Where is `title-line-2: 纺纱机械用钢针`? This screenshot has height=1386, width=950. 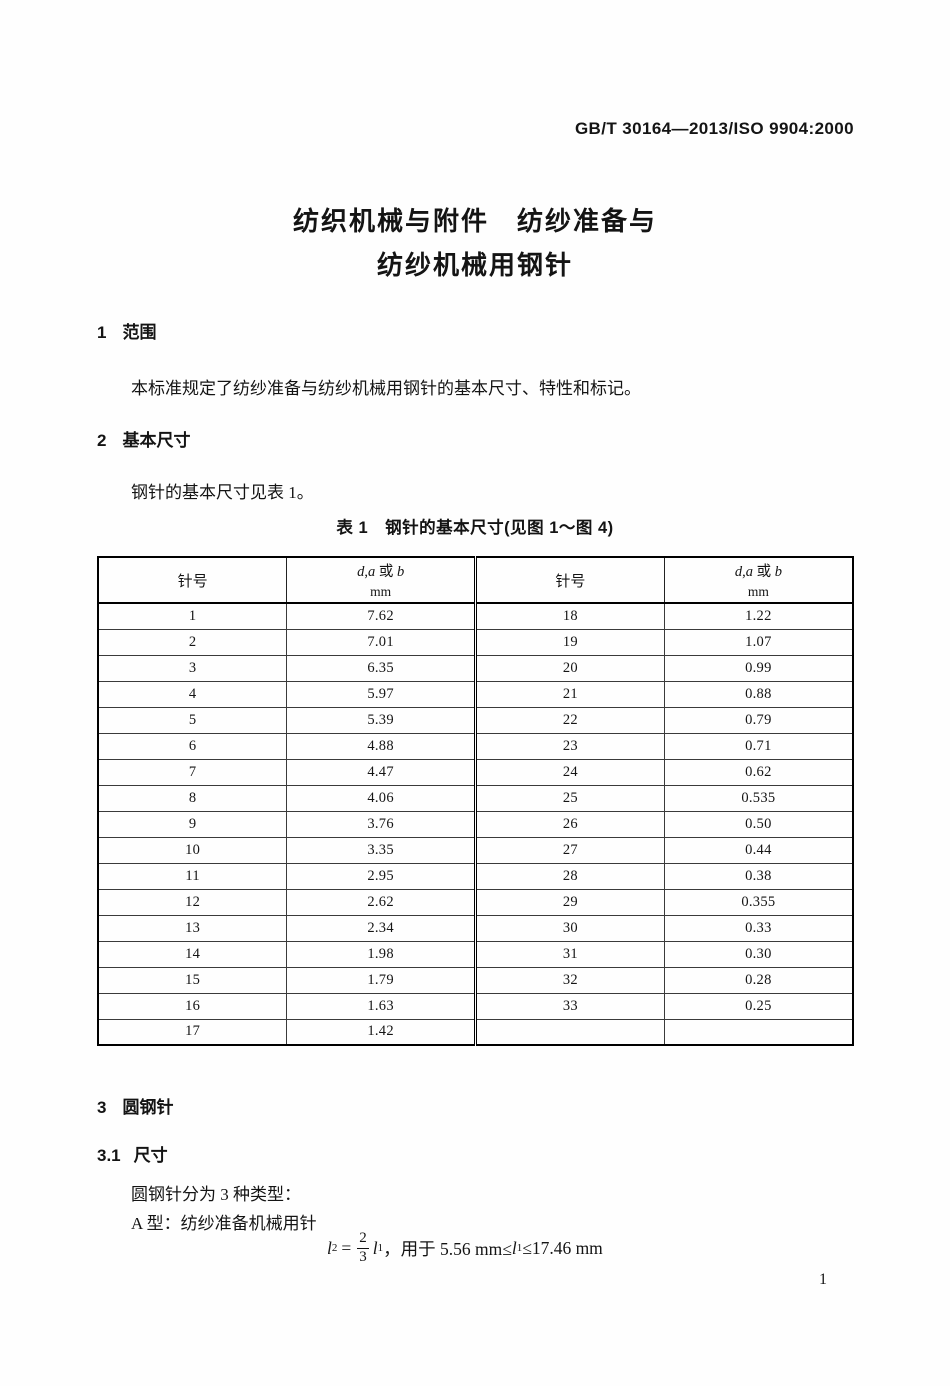
title-line-2: 纺纱机械用钢针 is located at coordinates (474, 265).